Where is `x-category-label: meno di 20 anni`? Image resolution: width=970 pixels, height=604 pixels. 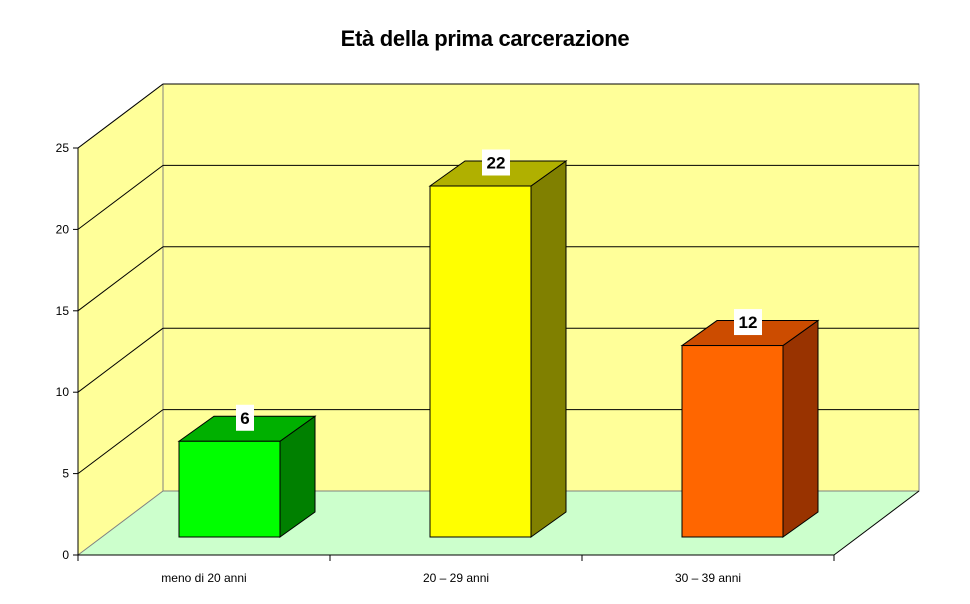 x-category-label: meno di 20 anni is located at coordinates (203, 578).